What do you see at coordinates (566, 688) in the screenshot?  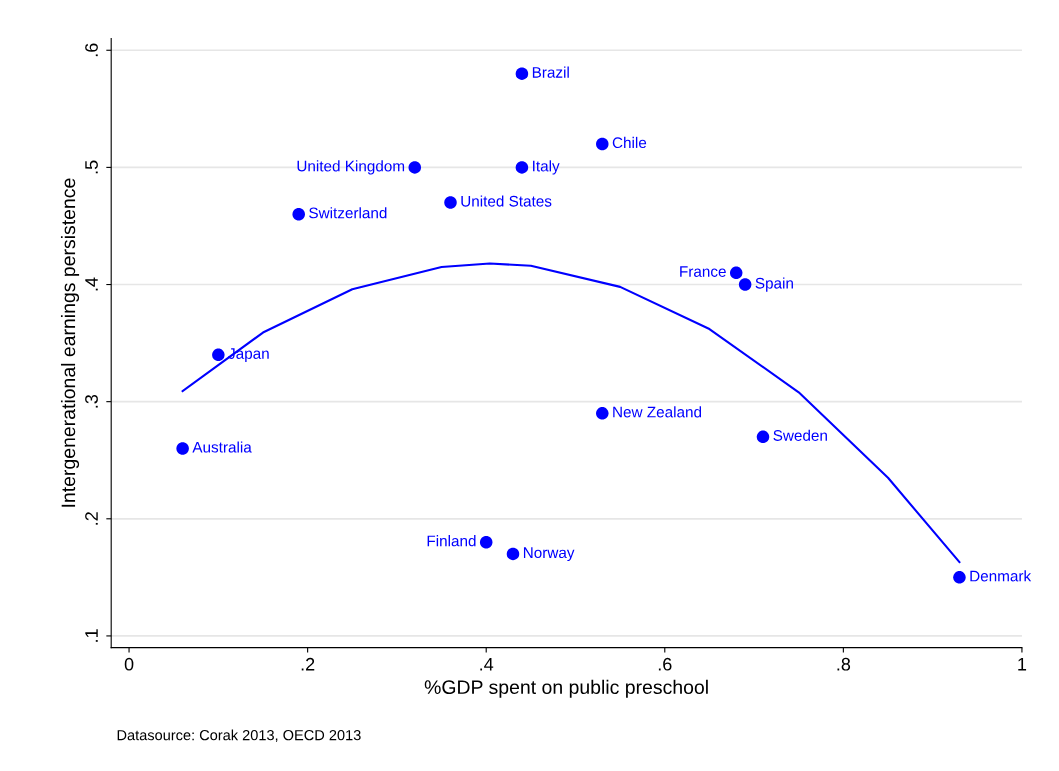 I see `x-axis-title: %GDP spent on public preschool` at bounding box center [566, 688].